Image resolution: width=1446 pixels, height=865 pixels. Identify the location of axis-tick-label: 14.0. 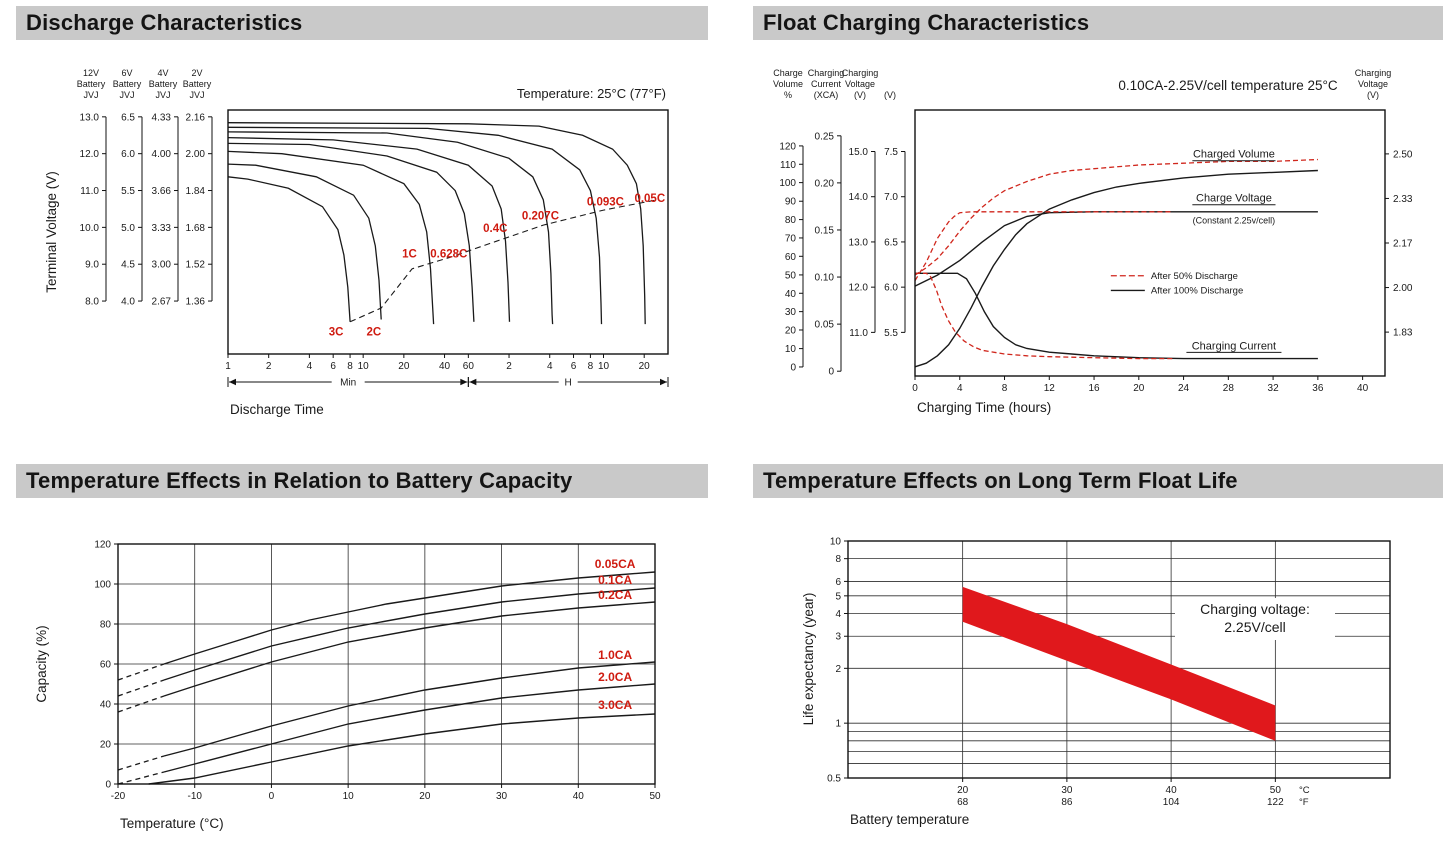
(859, 197).